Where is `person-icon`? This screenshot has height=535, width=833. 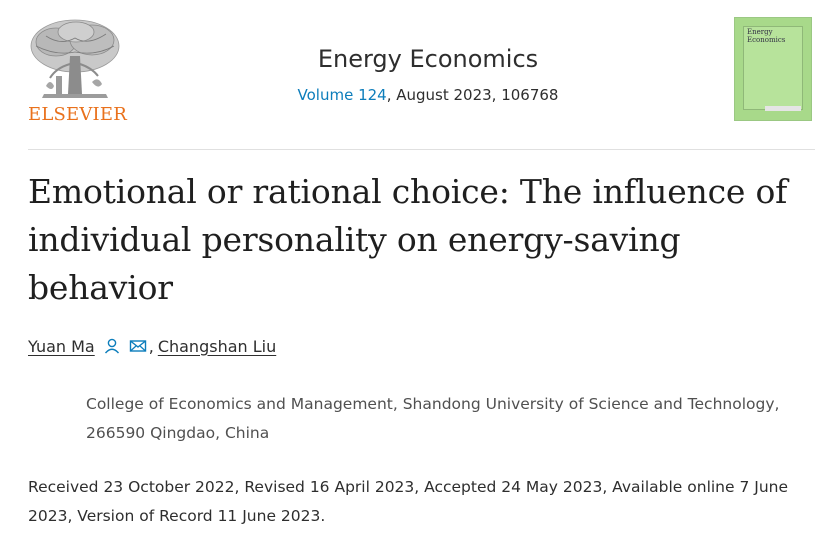
person-icon is located at coordinates (112, 346).